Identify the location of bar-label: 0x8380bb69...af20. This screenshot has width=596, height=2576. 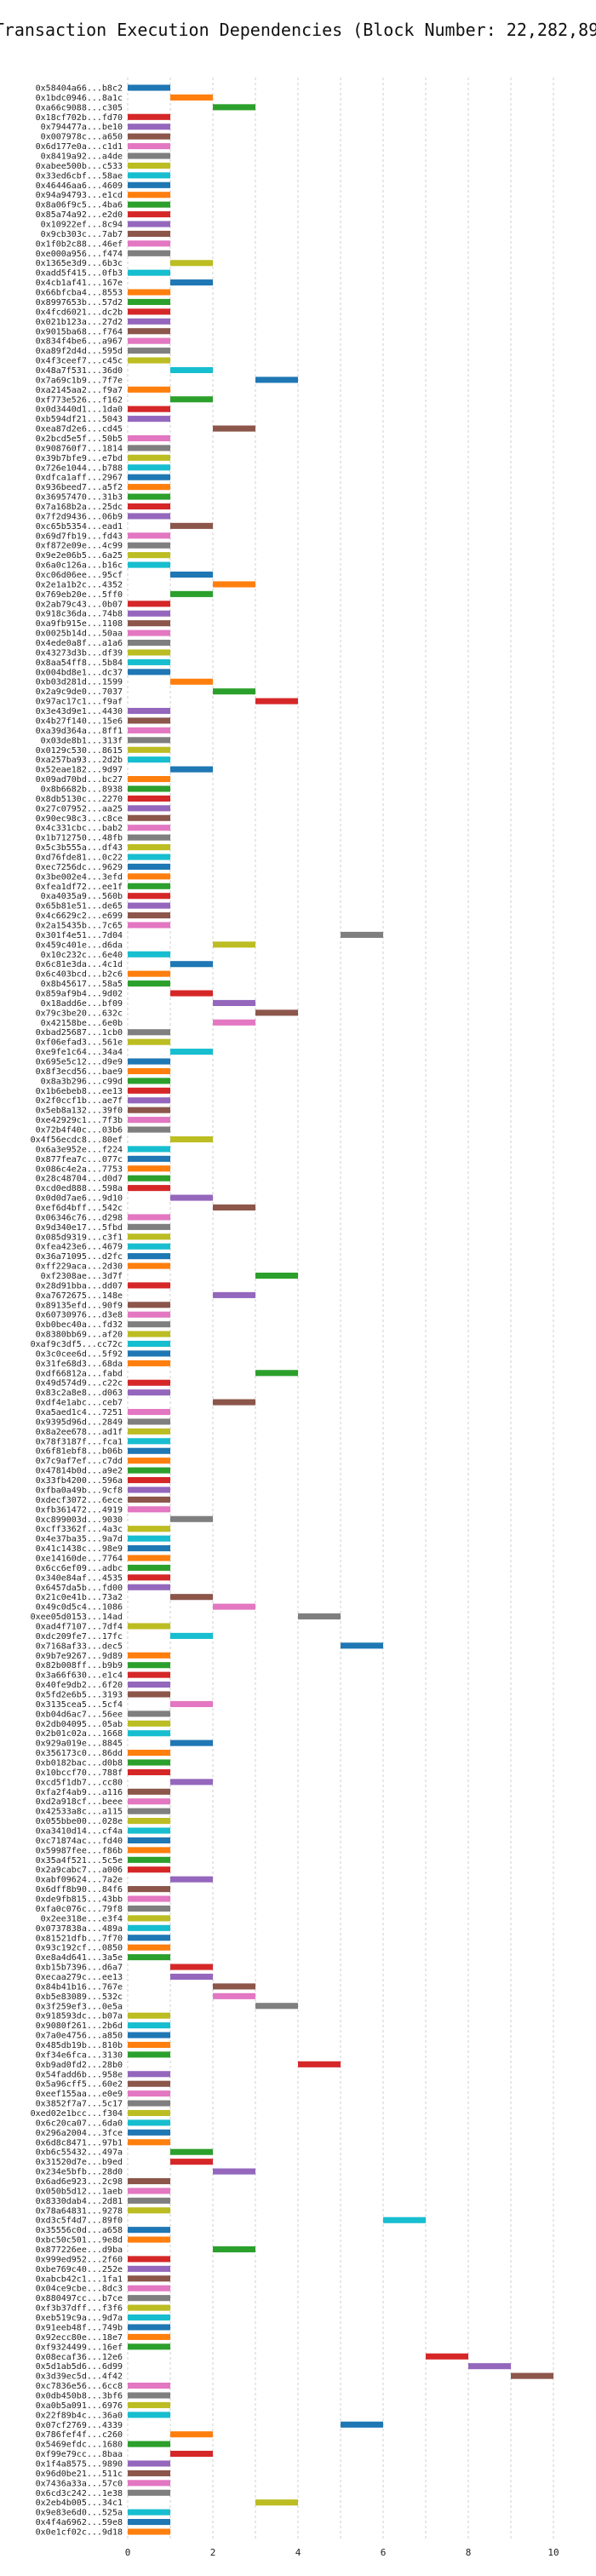
(79, 1335).